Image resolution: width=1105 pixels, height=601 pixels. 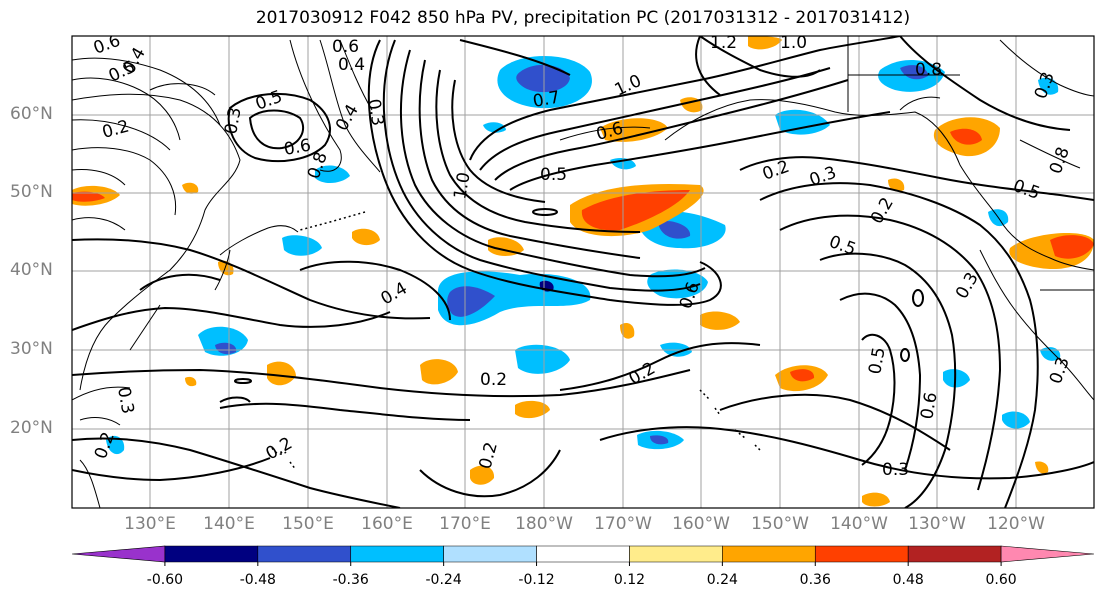 I want to click on lon-label-120w: 120°W, so click(x=1016, y=524).